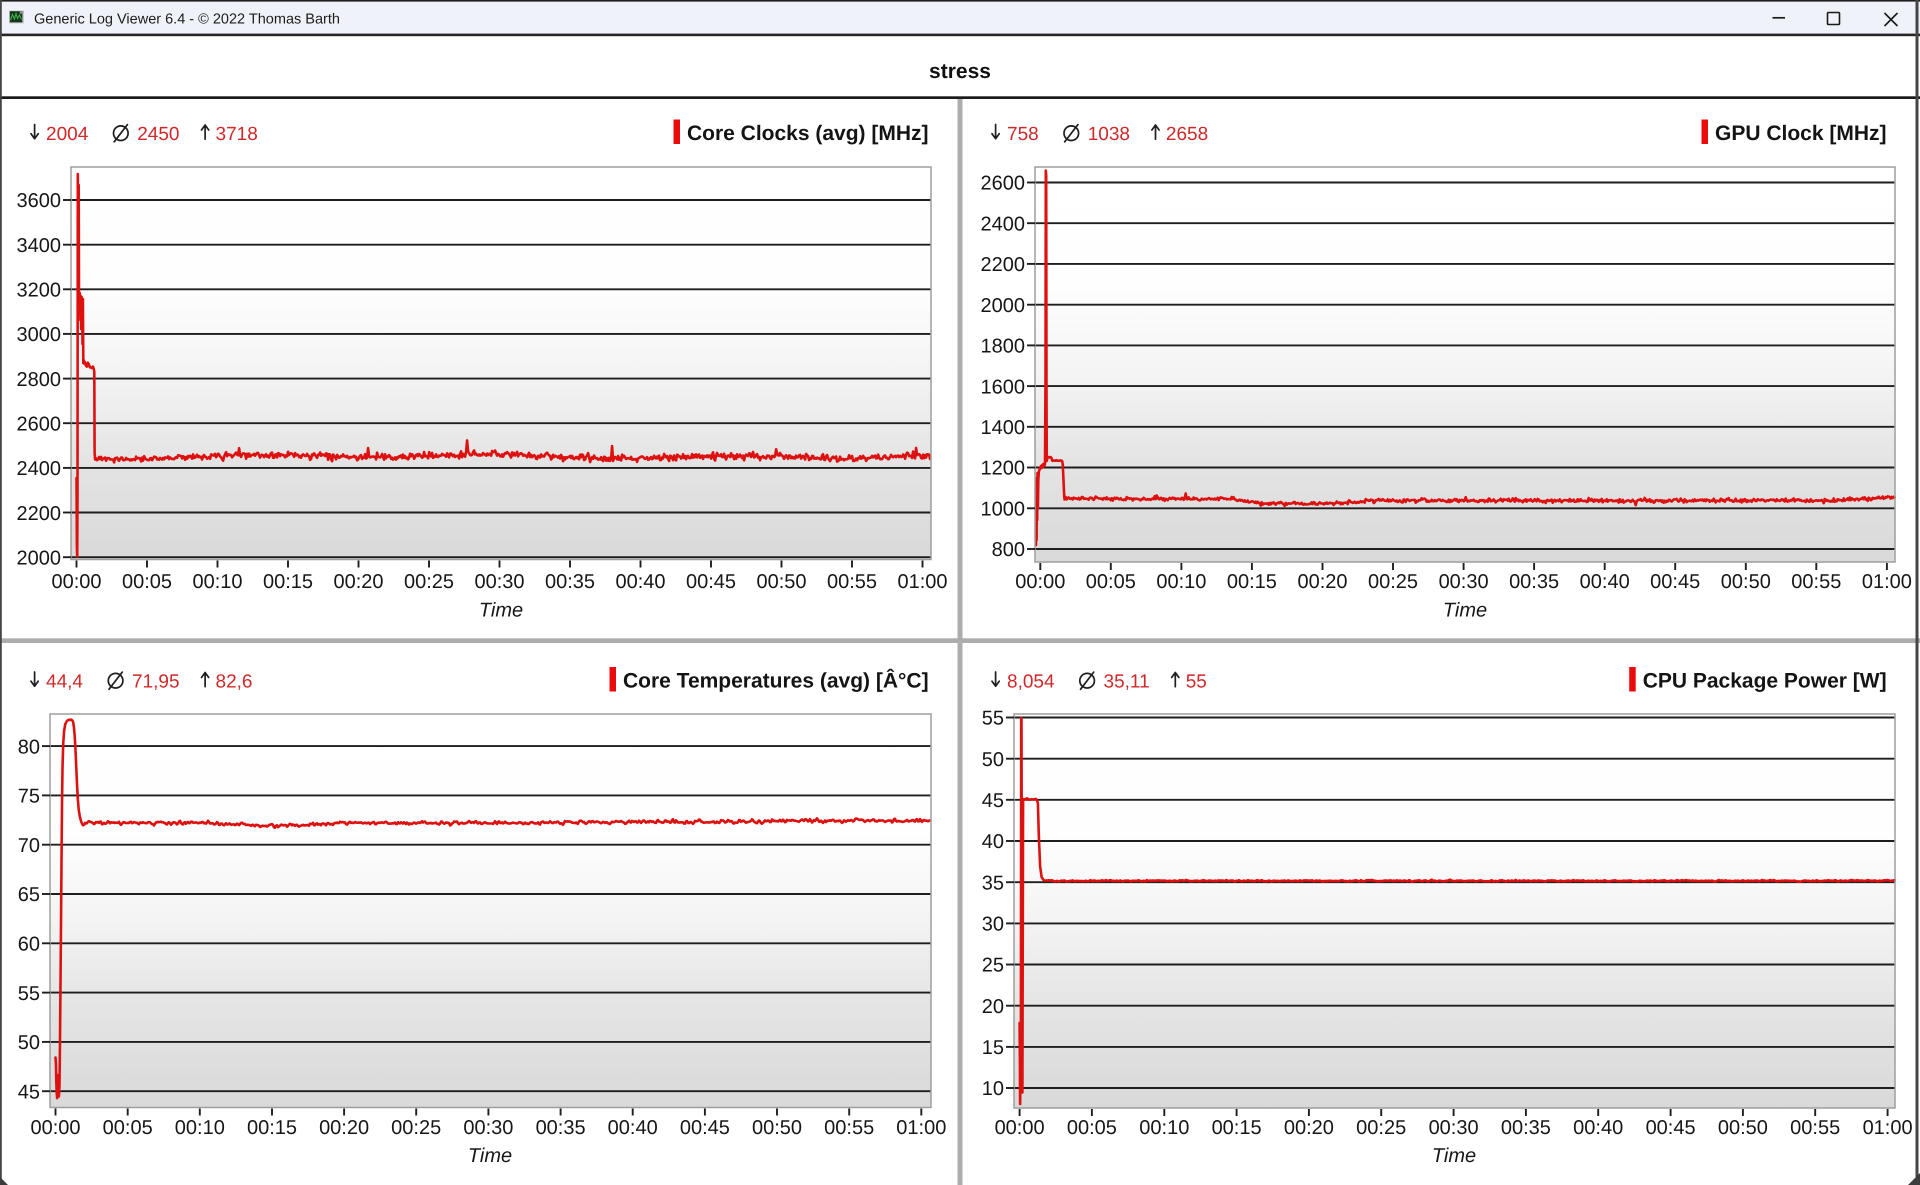  Describe the element at coordinates (1765, 681) in the screenshot. I see `svg-text: CPU Package Power [W]` at that location.